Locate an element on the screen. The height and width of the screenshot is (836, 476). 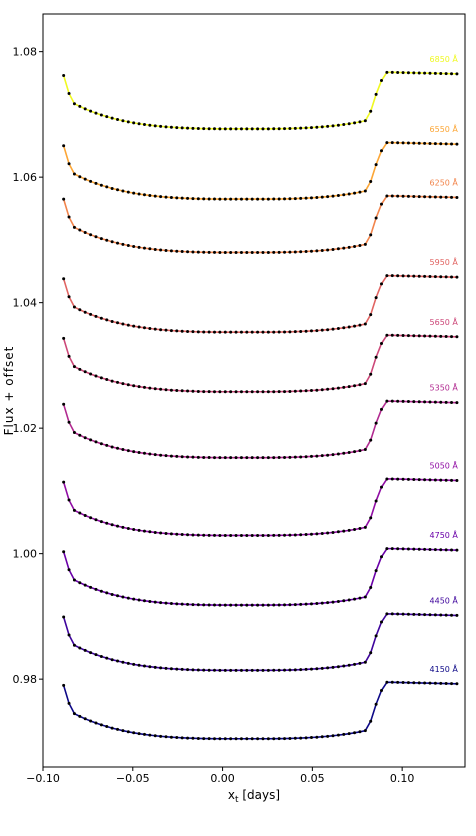
series-label: 4450 Å is located at coordinates (444, 599).